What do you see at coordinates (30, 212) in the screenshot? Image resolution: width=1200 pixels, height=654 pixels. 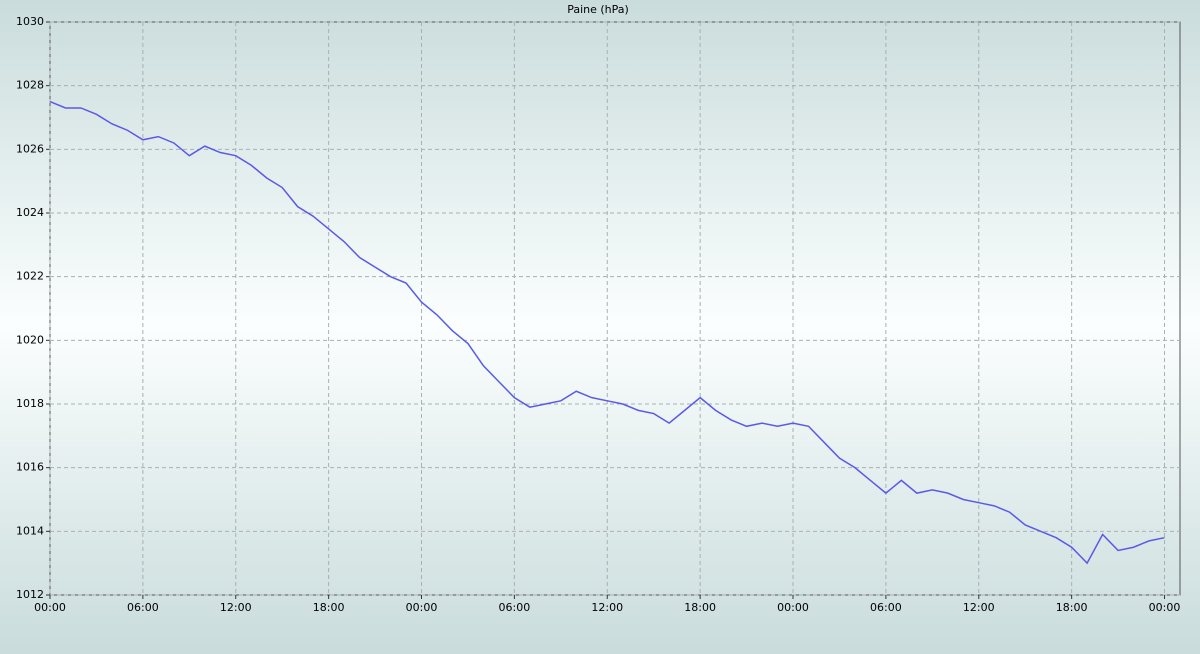 I see `y-tick-label: 1024` at bounding box center [30, 212].